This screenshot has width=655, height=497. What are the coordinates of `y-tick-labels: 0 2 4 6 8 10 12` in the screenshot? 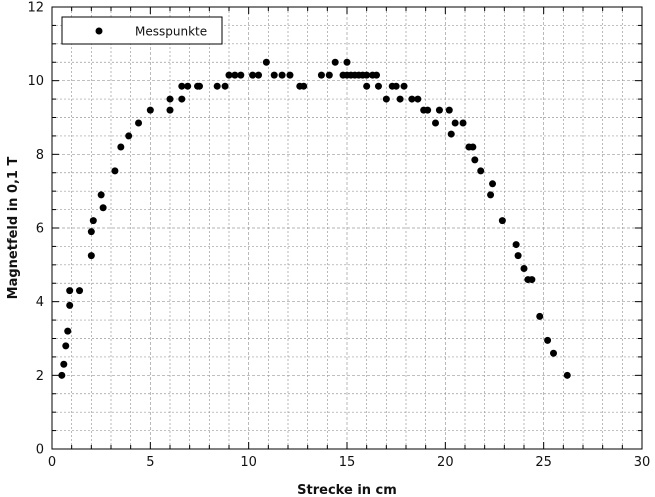 It's located at (35, 229).